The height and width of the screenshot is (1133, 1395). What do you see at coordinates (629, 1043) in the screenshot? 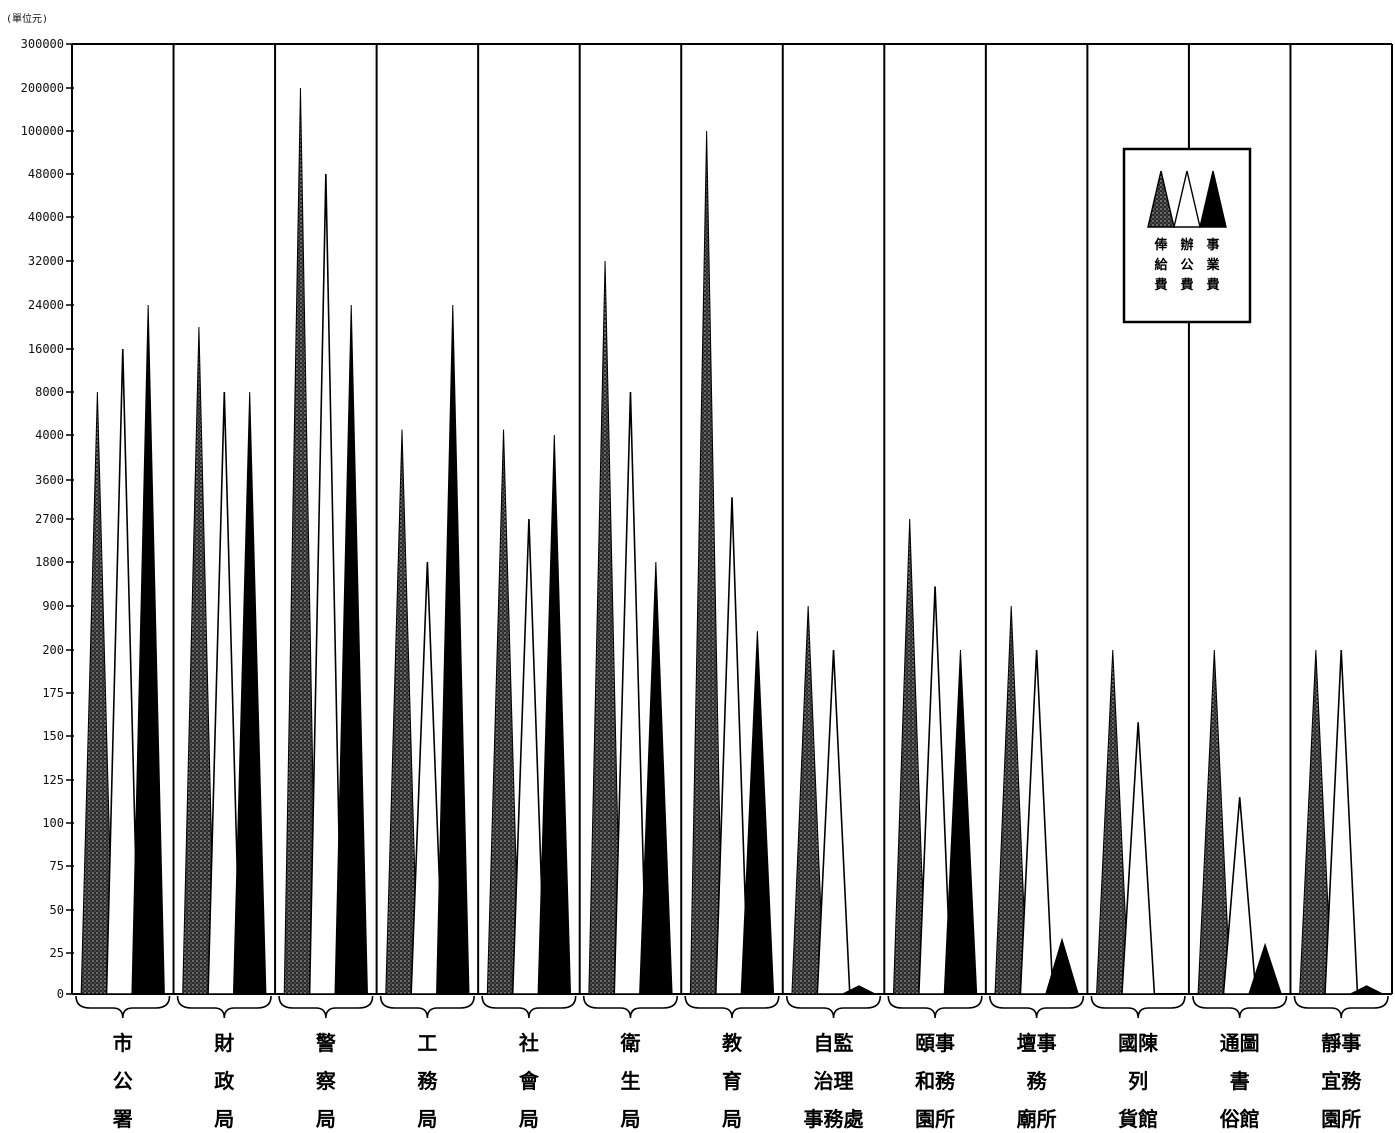
I see `category-label: 衛` at bounding box center [629, 1043].